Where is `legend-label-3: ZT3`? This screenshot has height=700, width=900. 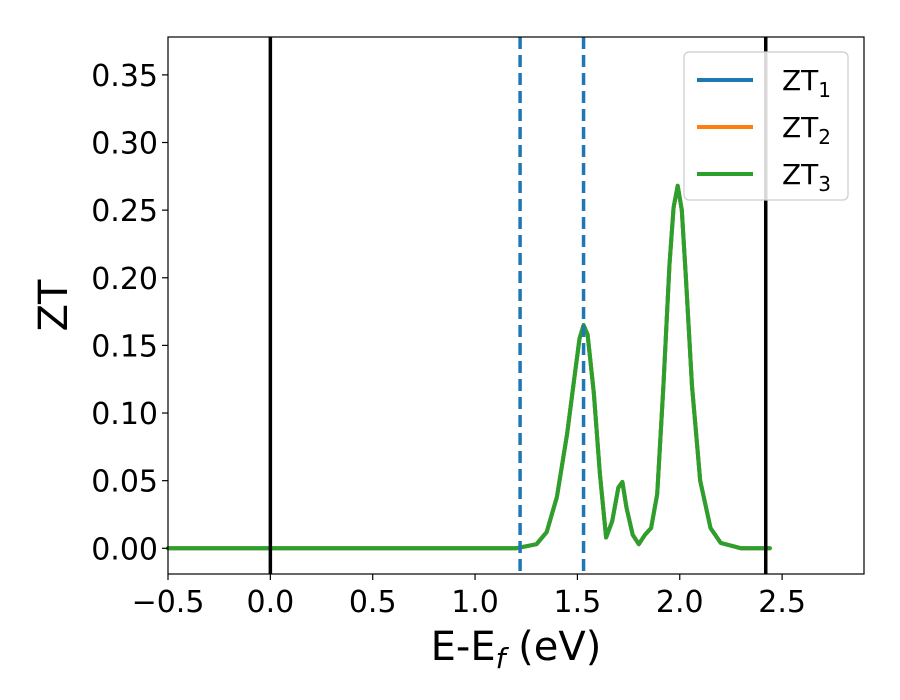 legend-label-3: ZT3 is located at coordinates (806, 177).